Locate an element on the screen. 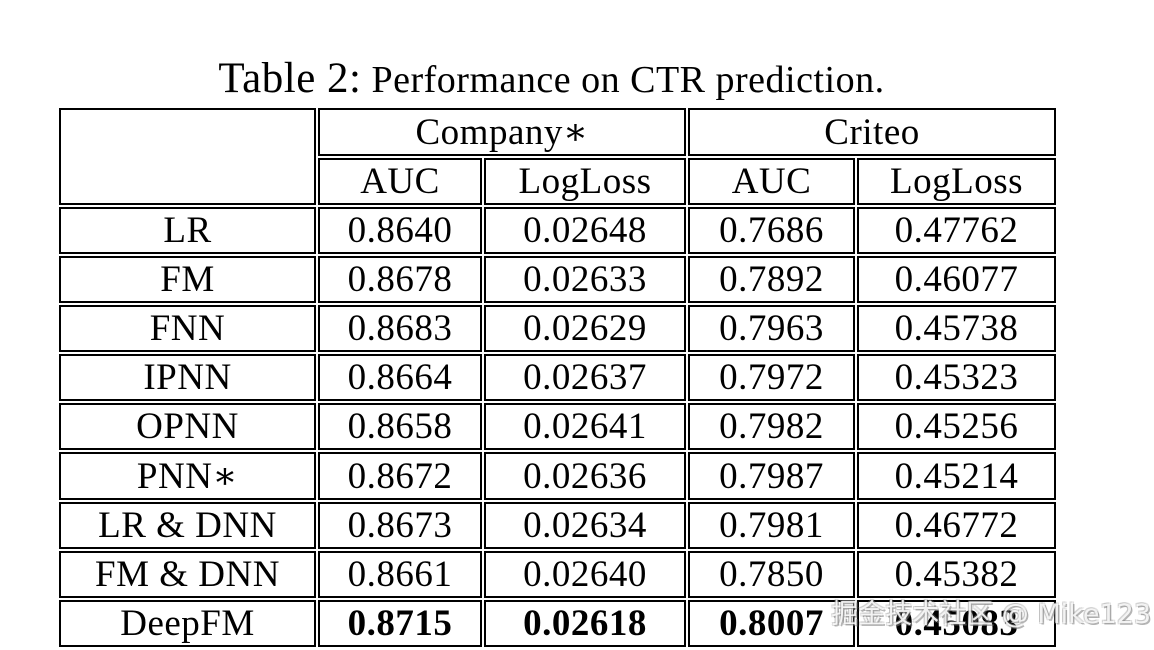 This screenshot has width=1154, height=650. value-cell: 0.45738 is located at coordinates (957, 328).